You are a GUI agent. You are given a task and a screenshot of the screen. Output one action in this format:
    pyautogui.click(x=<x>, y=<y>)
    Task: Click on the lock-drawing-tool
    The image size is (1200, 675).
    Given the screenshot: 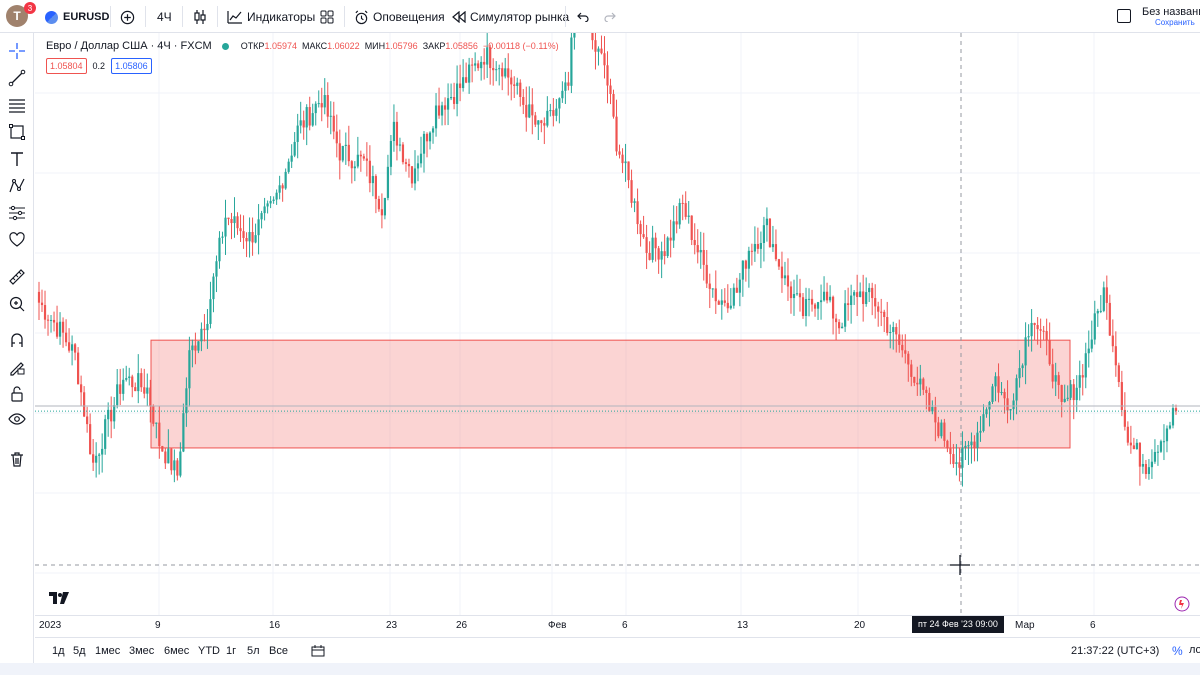 What is the action you would take?
    pyautogui.click(x=17, y=367)
    